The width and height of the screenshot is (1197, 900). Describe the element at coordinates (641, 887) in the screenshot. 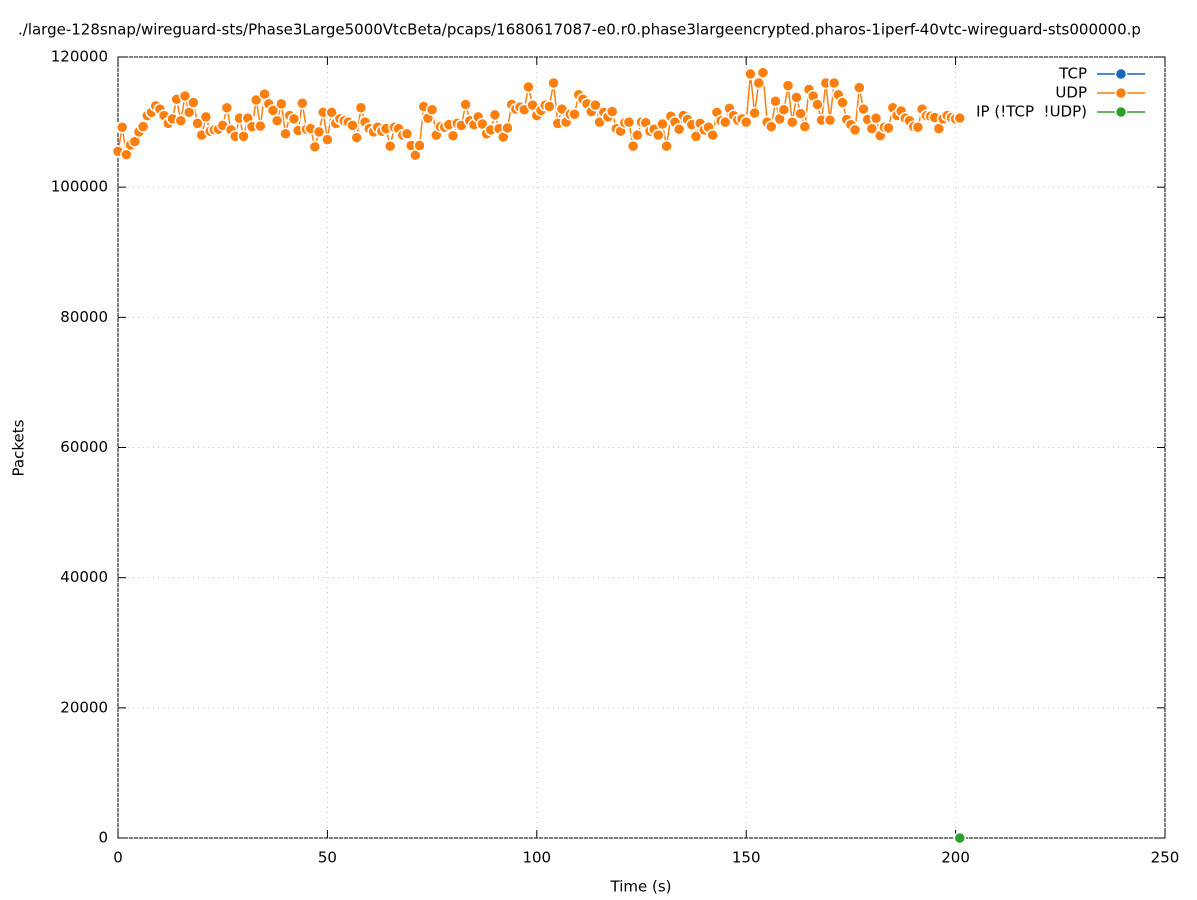

I see `x-axis-label: Time (s)` at that location.